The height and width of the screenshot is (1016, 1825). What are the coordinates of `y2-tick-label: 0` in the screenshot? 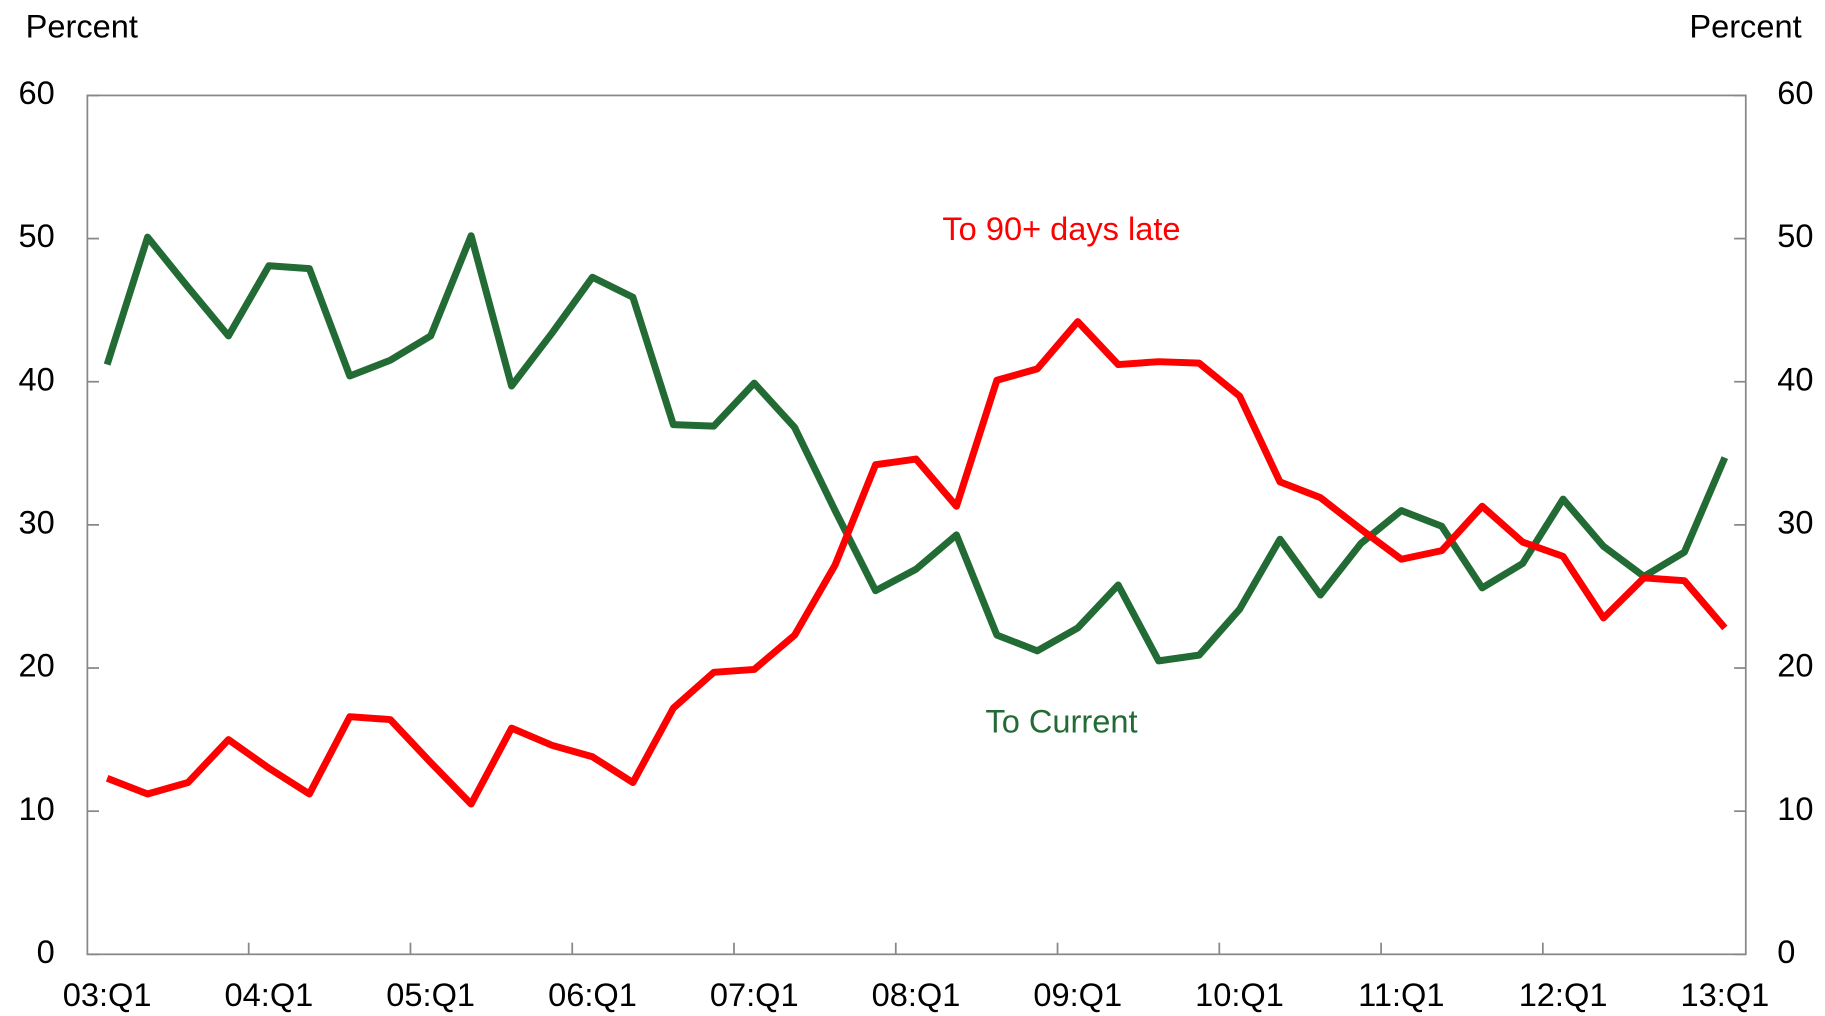 It's located at (1786, 952).